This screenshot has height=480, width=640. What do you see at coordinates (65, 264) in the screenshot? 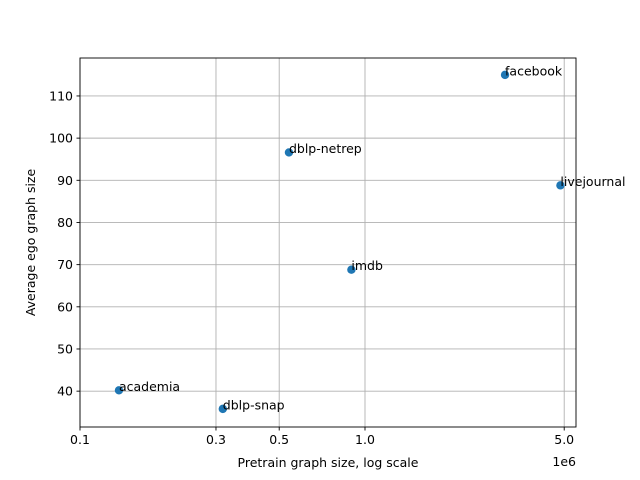
I see `y-tick-label: 70` at bounding box center [65, 264].